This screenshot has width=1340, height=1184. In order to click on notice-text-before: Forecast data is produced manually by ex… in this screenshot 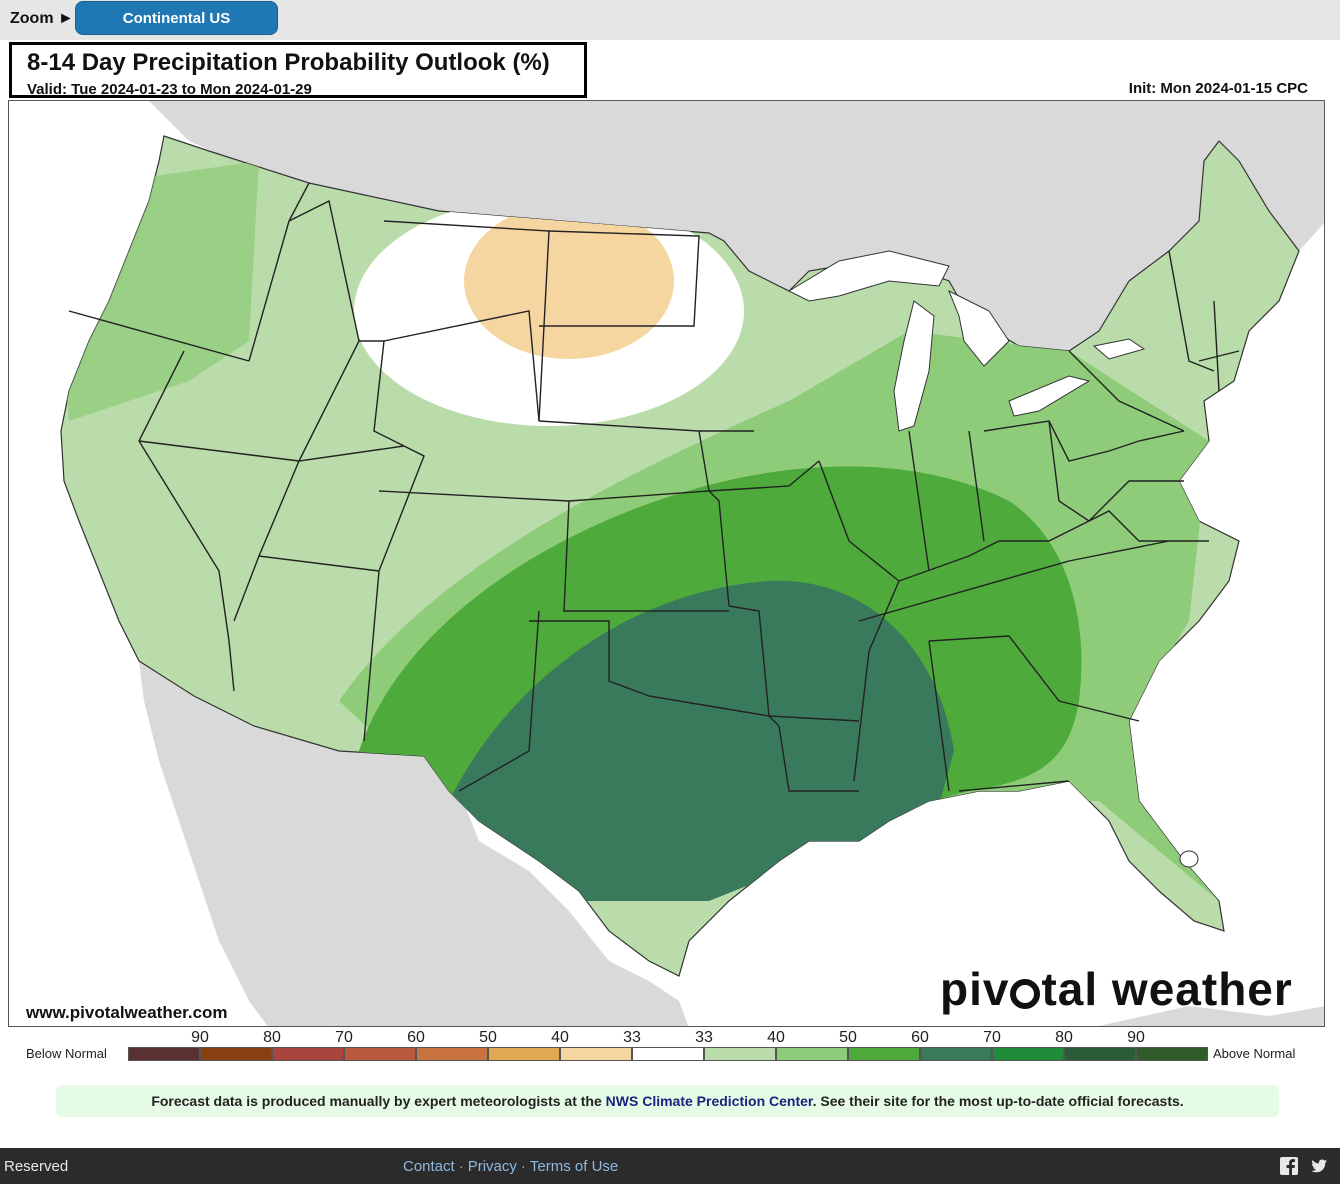, I will do `click(378, 1101)`.